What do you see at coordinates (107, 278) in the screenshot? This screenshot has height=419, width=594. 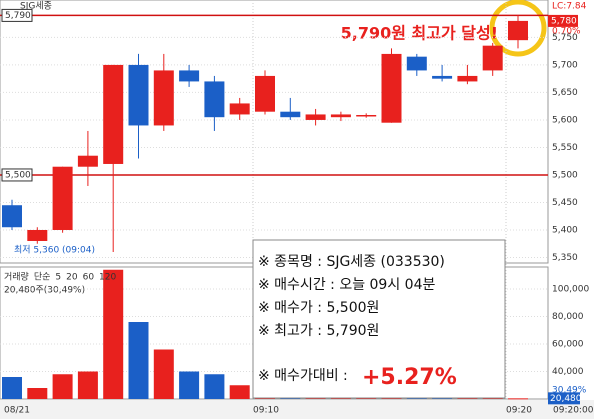 I see `legend-item: 120` at bounding box center [107, 278].